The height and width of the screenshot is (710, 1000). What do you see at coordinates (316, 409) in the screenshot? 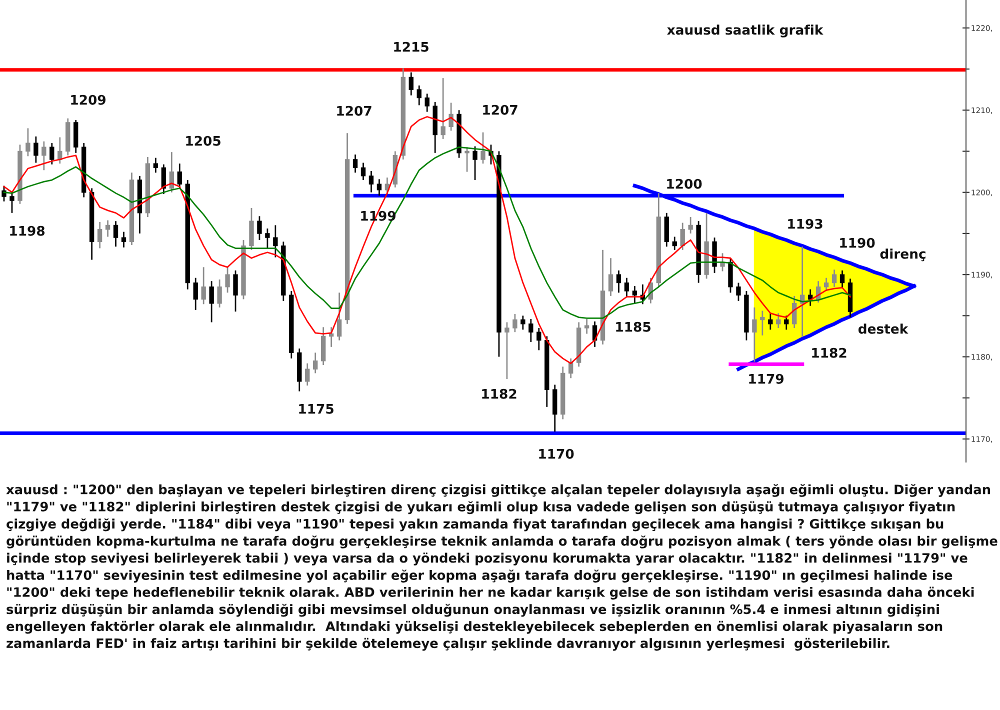
I see `annotation: 1175` at bounding box center [316, 409].